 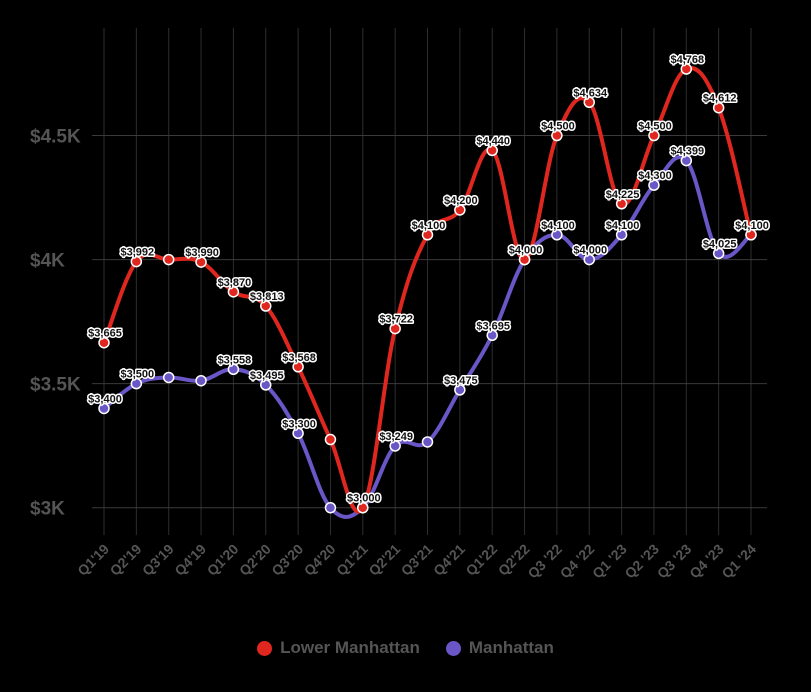 I want to click on data-label-manhattan: $3,249, so click(x=396, y=437).